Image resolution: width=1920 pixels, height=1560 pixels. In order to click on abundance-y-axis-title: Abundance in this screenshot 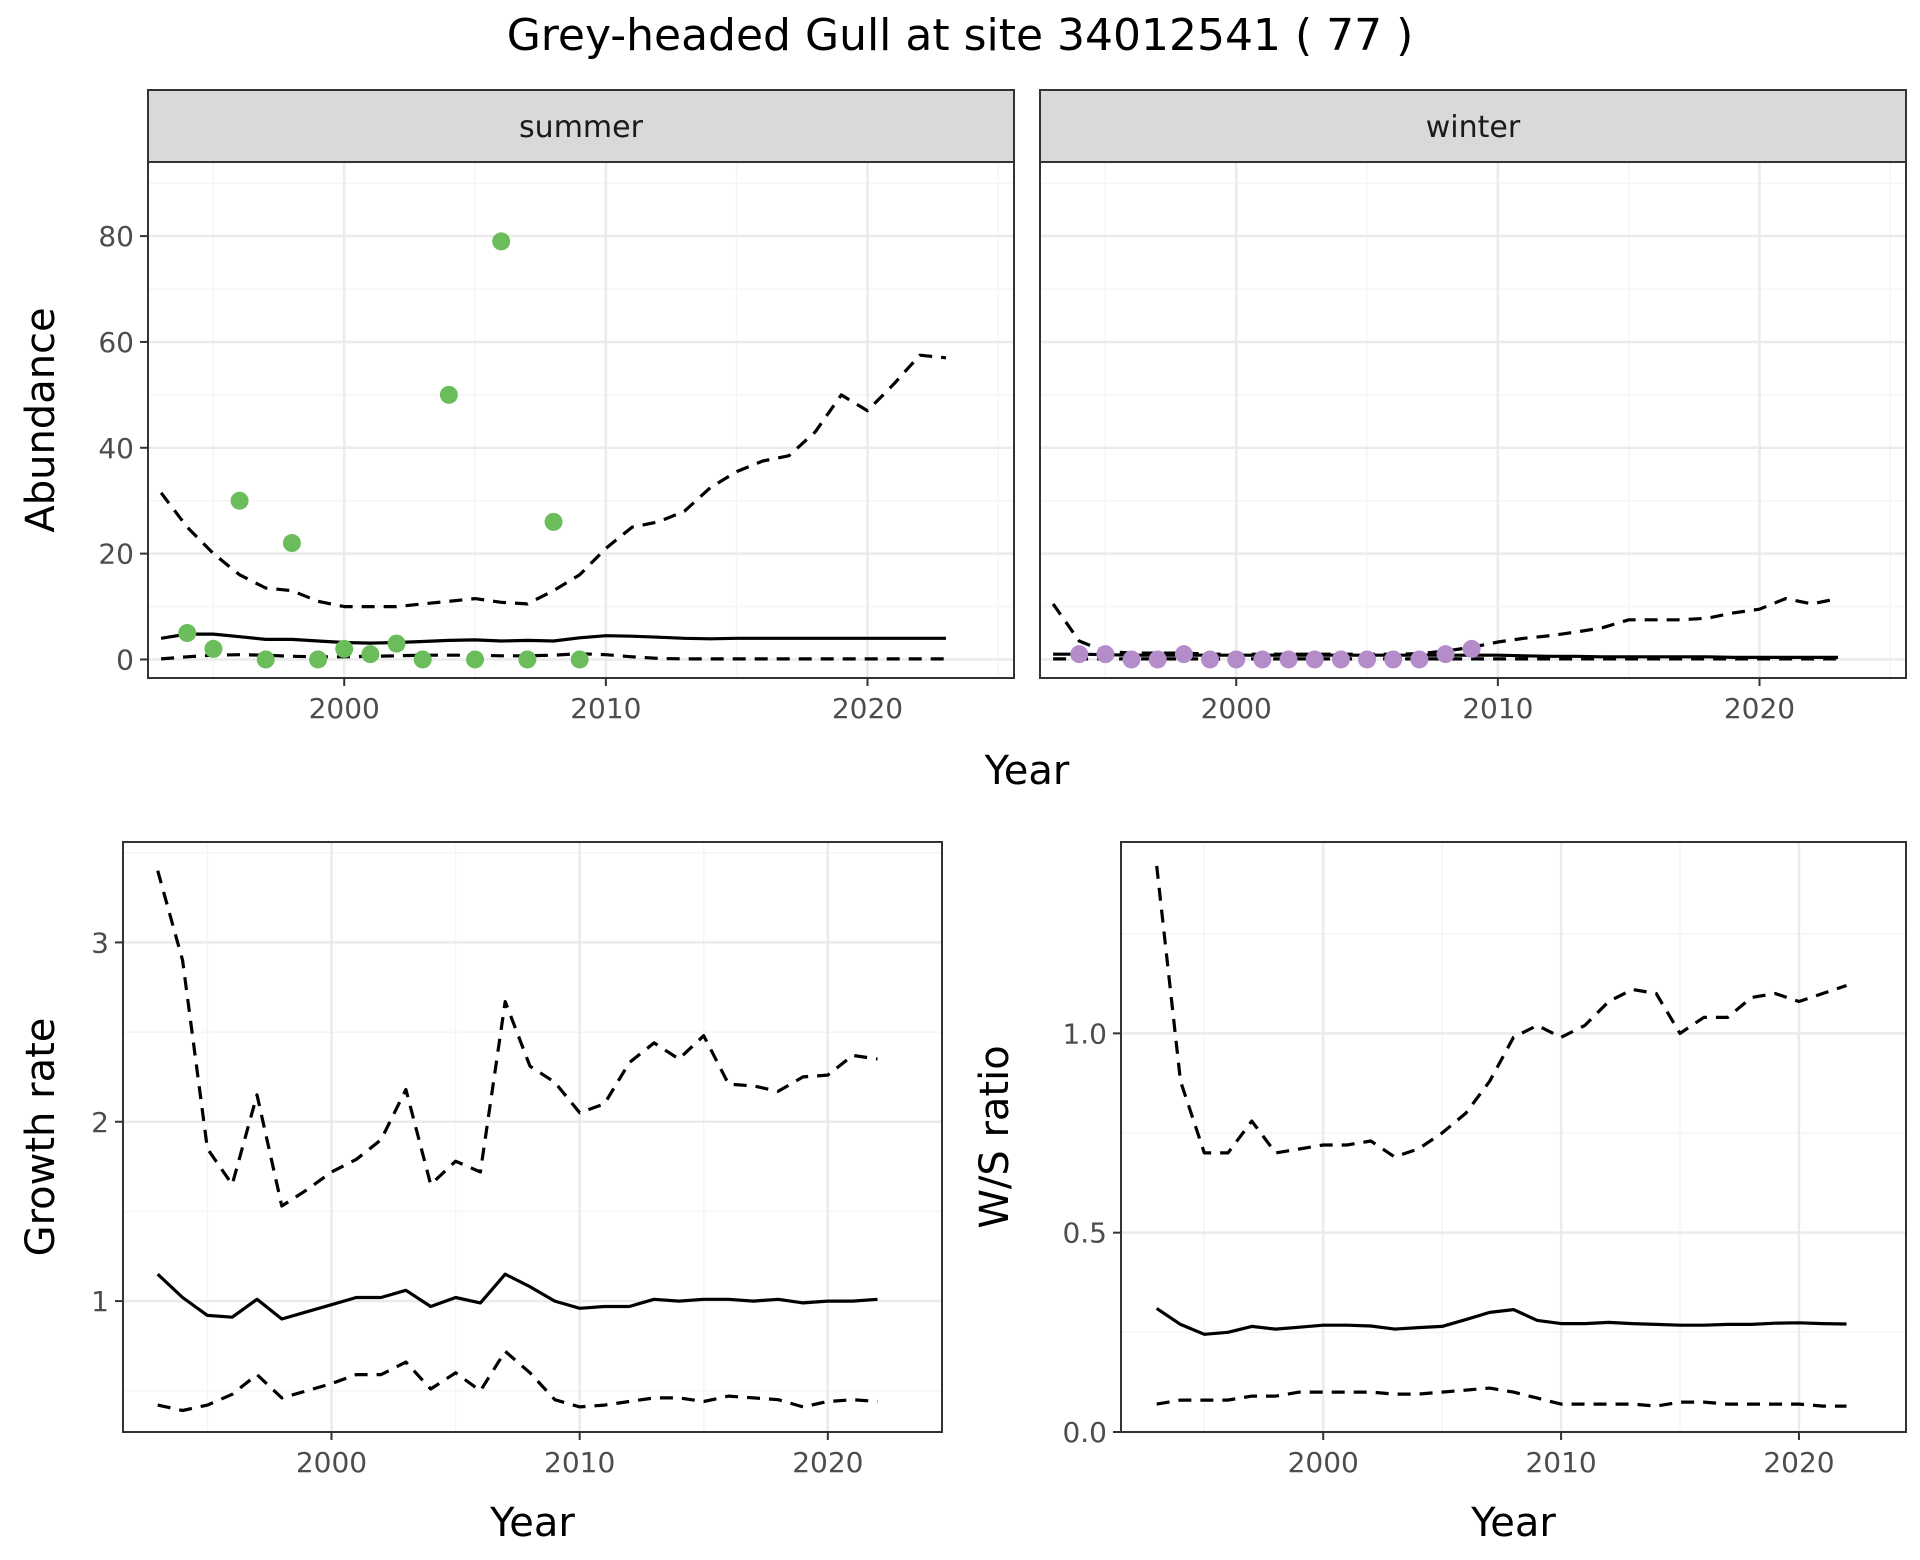, I will do `click(41, 419)`.